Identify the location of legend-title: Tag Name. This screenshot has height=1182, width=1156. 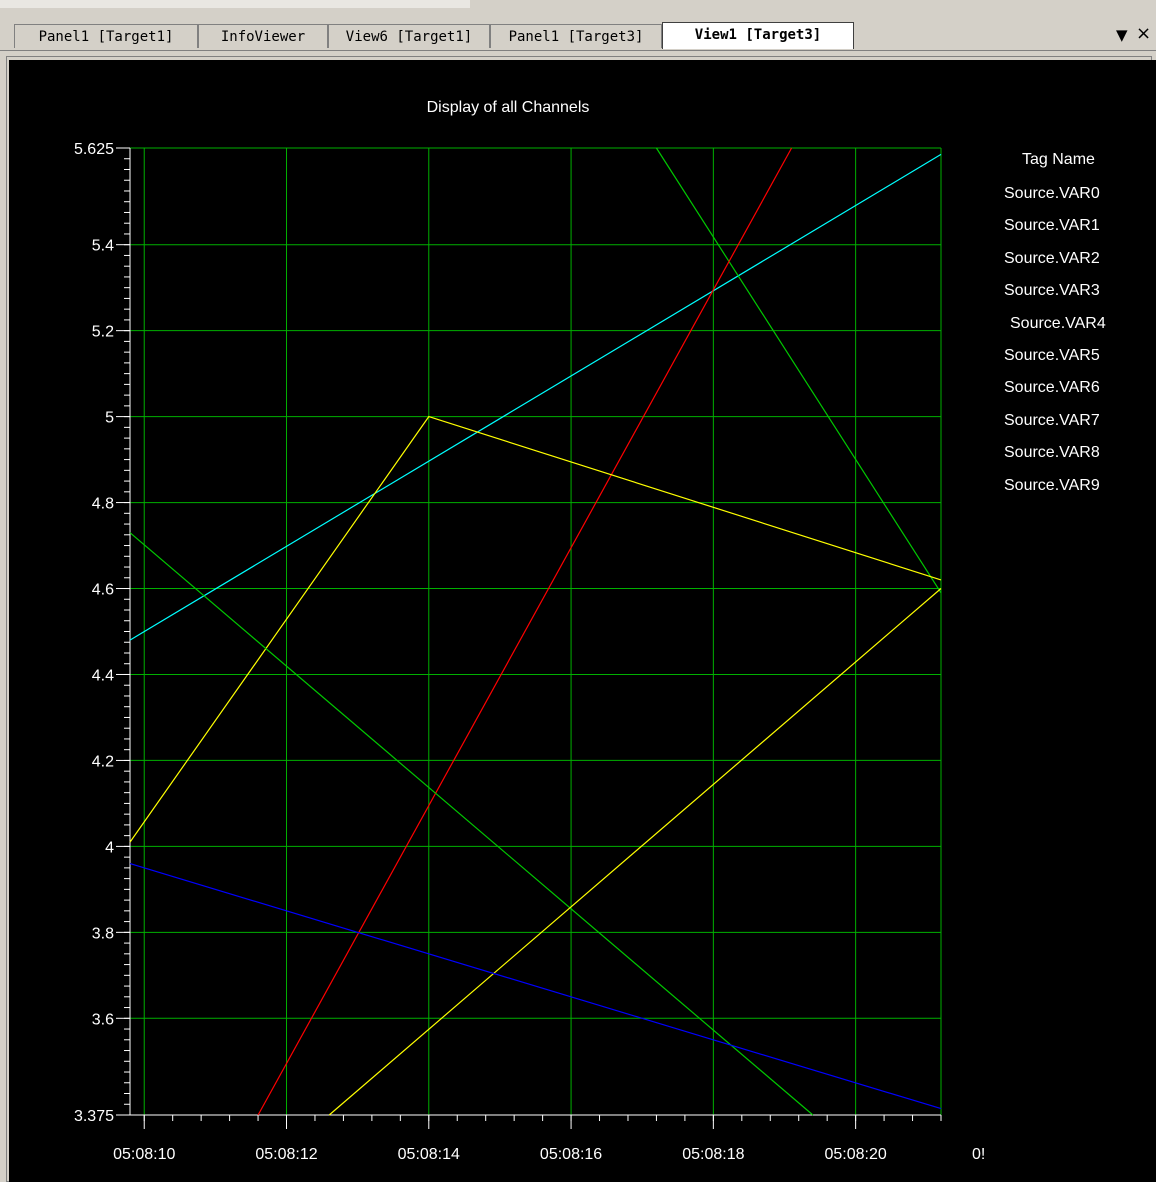
(1058, 159).